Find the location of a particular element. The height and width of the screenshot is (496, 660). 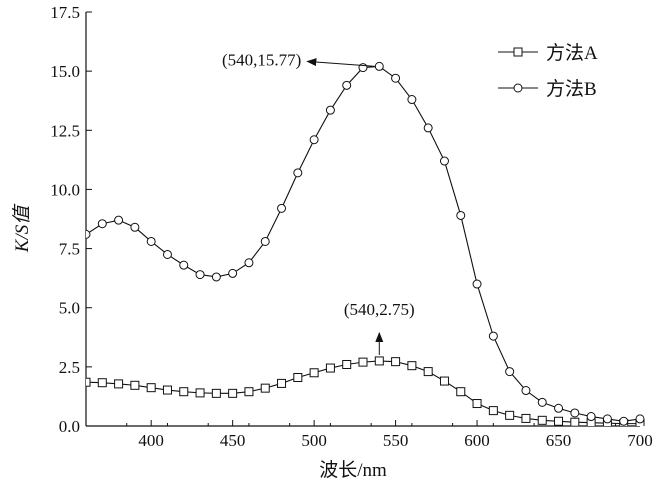

legend-square-marker is located at coordinates (518, 52).